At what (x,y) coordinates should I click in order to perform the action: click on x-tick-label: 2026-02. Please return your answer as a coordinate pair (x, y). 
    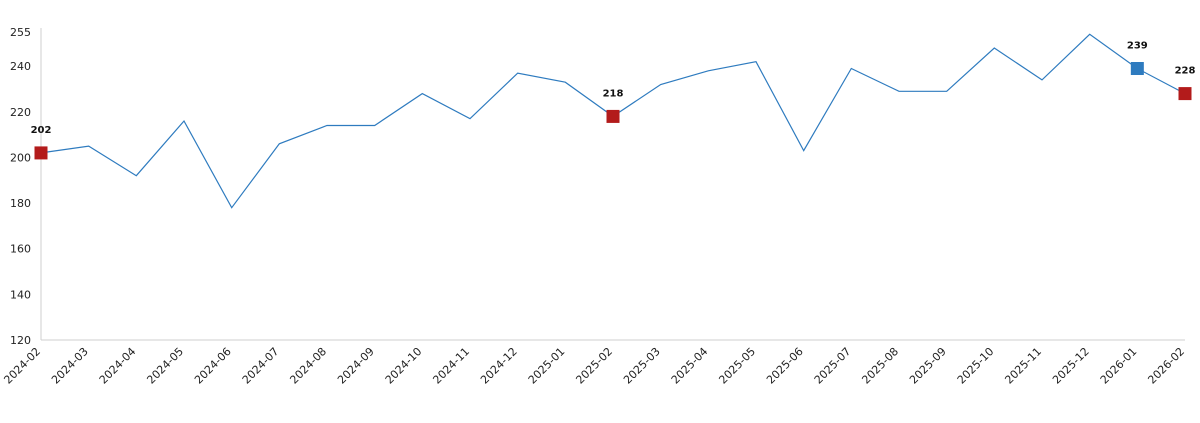
    Looking at the image, I should click on (1166, 366).